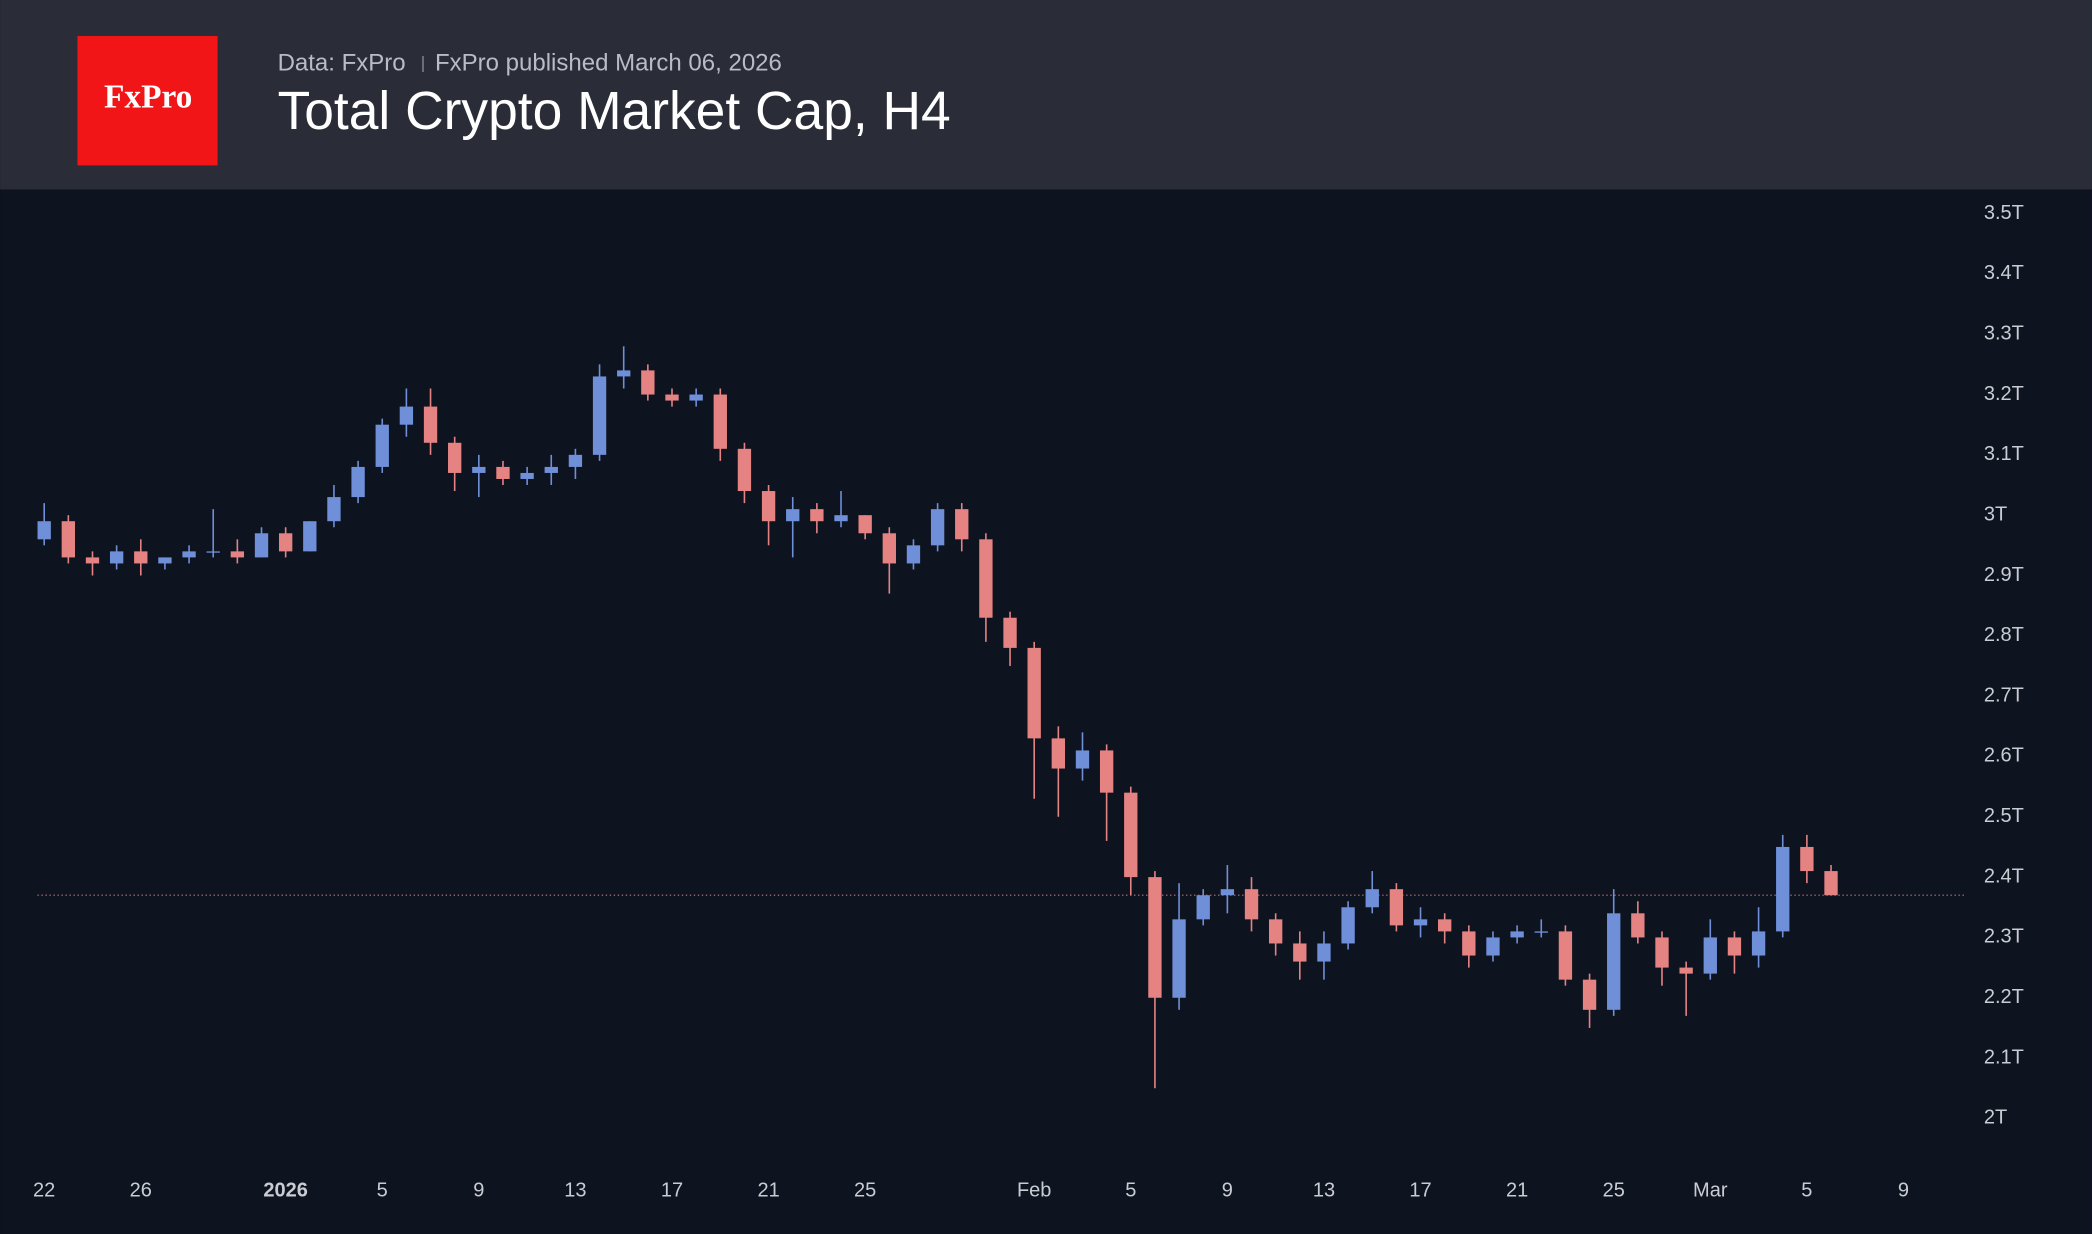  I want to click on x-tick-label: 13, so click(575, 1191).